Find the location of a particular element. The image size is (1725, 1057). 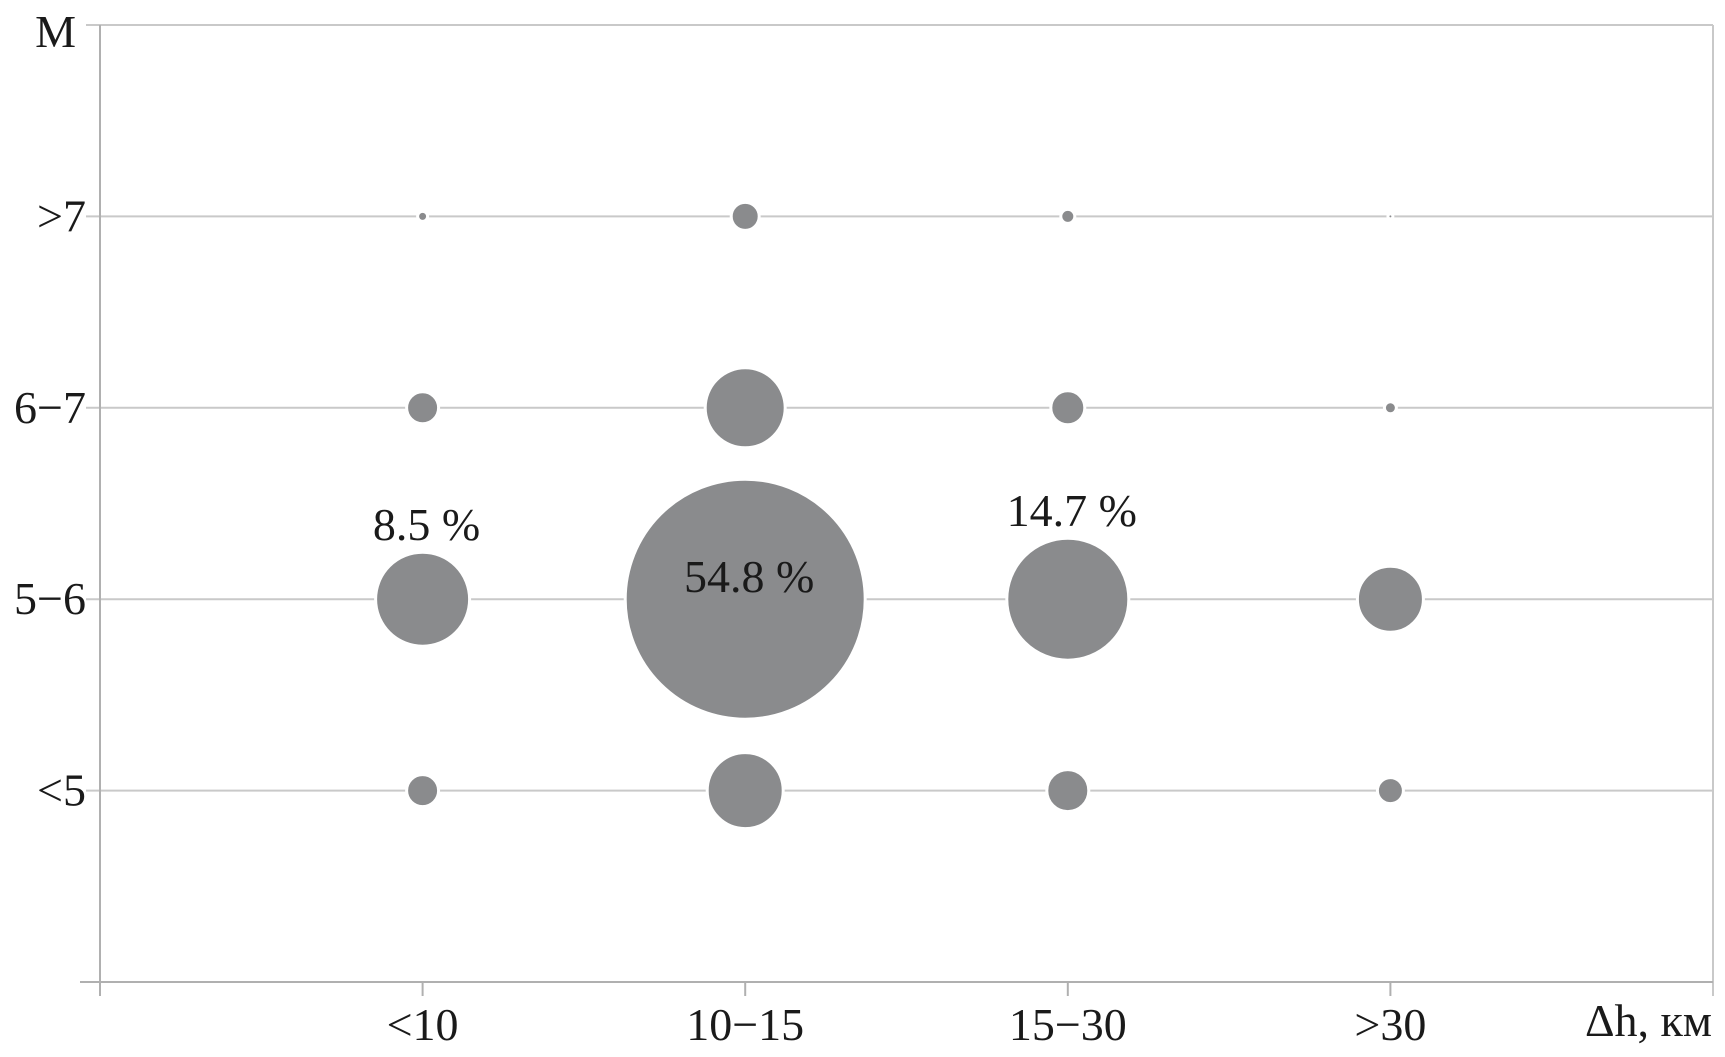

bubble-col2-row2 is located at coordinates (1068, 599).